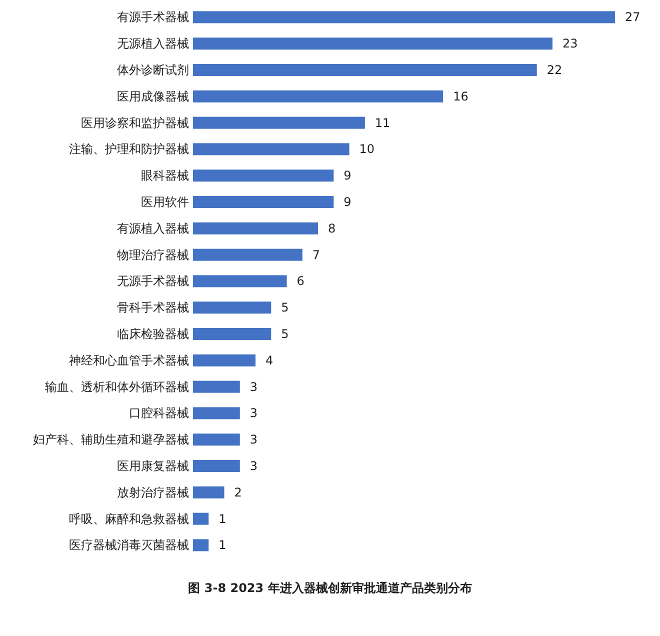  Describe the element at coordinates (316, 255) in the screenshot. I see `data-label: 7` at that location.